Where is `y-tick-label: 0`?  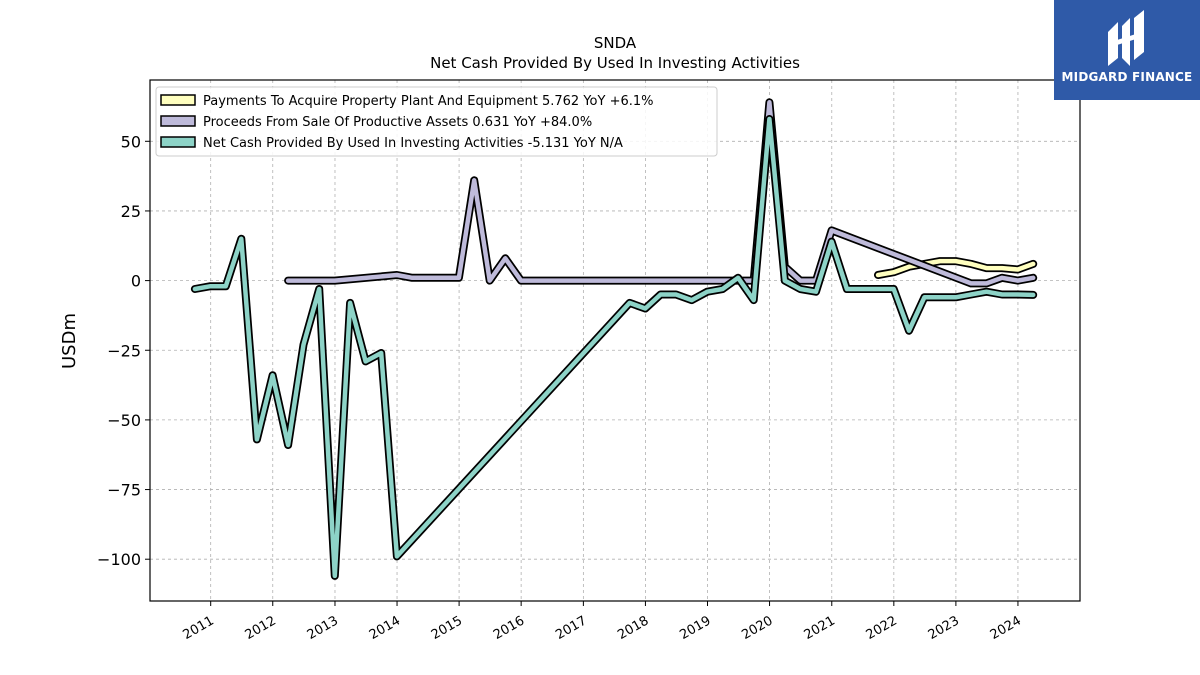 y-tick-label: 0 is located at coordinates (136, 281).